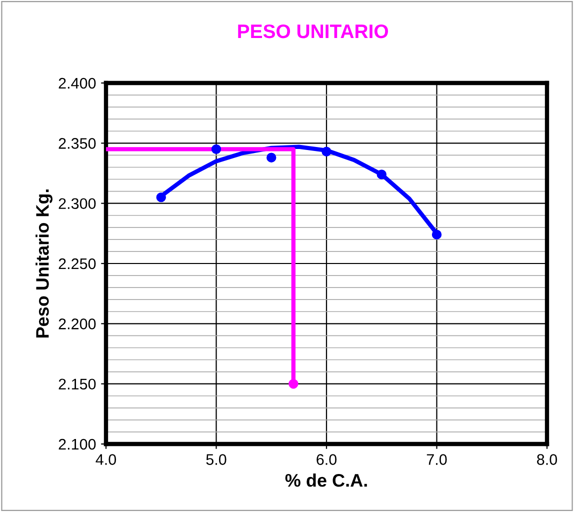  Describe the element at coordinates (216, 459) in the screenshot. I see `x-tick-label: 5.0` at that location.